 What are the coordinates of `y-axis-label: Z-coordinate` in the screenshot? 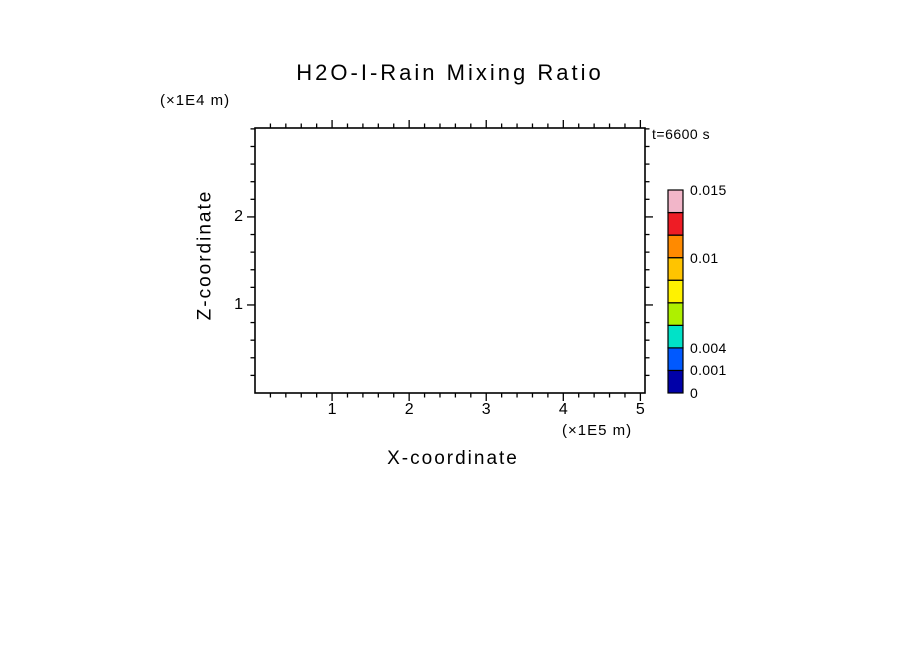 It's located at (205, 255).